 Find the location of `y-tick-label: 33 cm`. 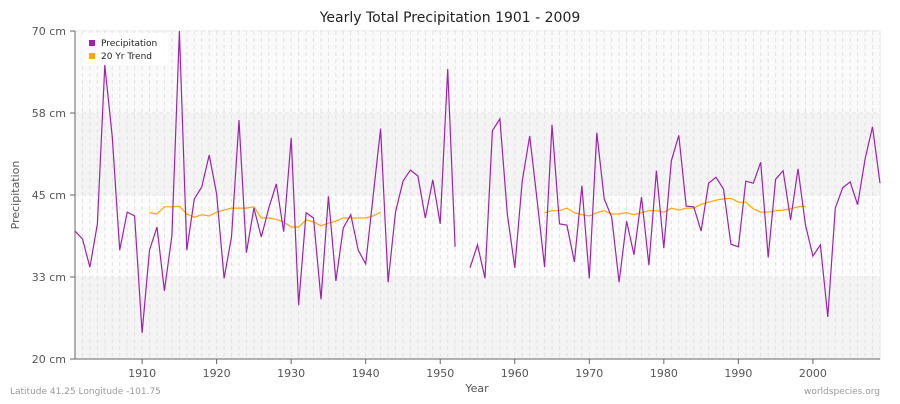

y-tick-label: 33 cm is located at coordinates (49, 277).